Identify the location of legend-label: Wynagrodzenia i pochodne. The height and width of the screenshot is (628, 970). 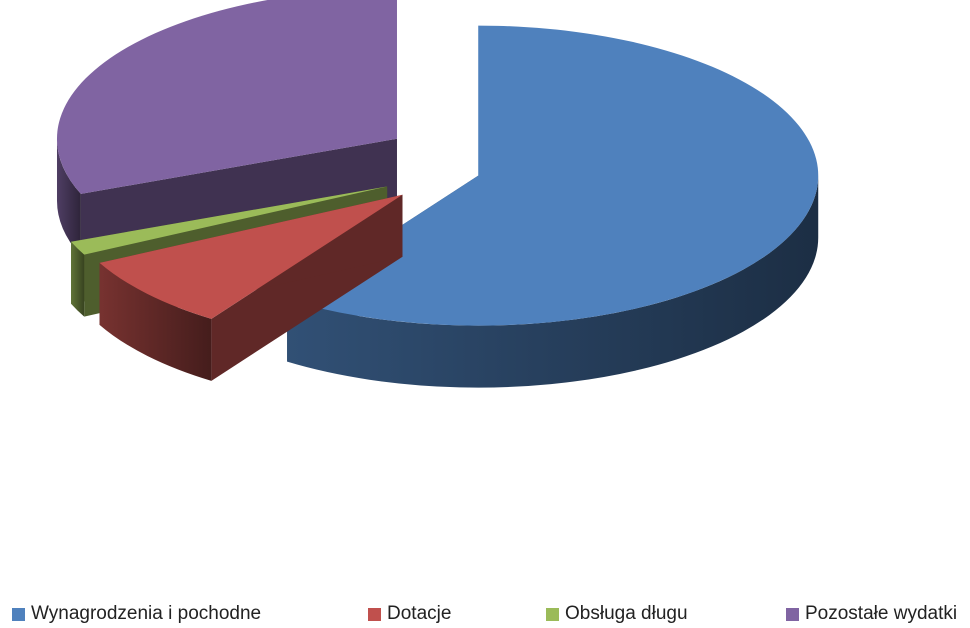
(146, 613).